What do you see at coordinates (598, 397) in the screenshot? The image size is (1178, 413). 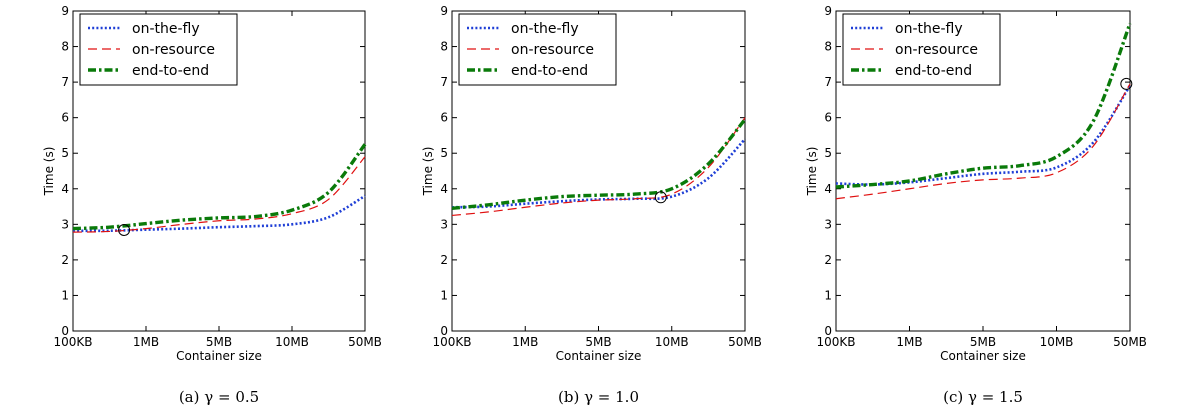 I see `chart-caption: (b) γ = 1.0` at bounding box center [598, 397].